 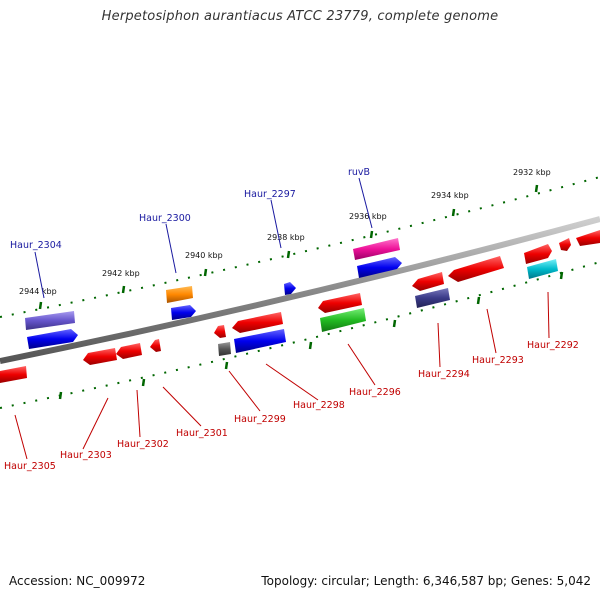 What do you see at coordinates (359, 172) in the screenshot?
I see `gene-label-ruvb: ruvB` at bounding box center [359, 172].